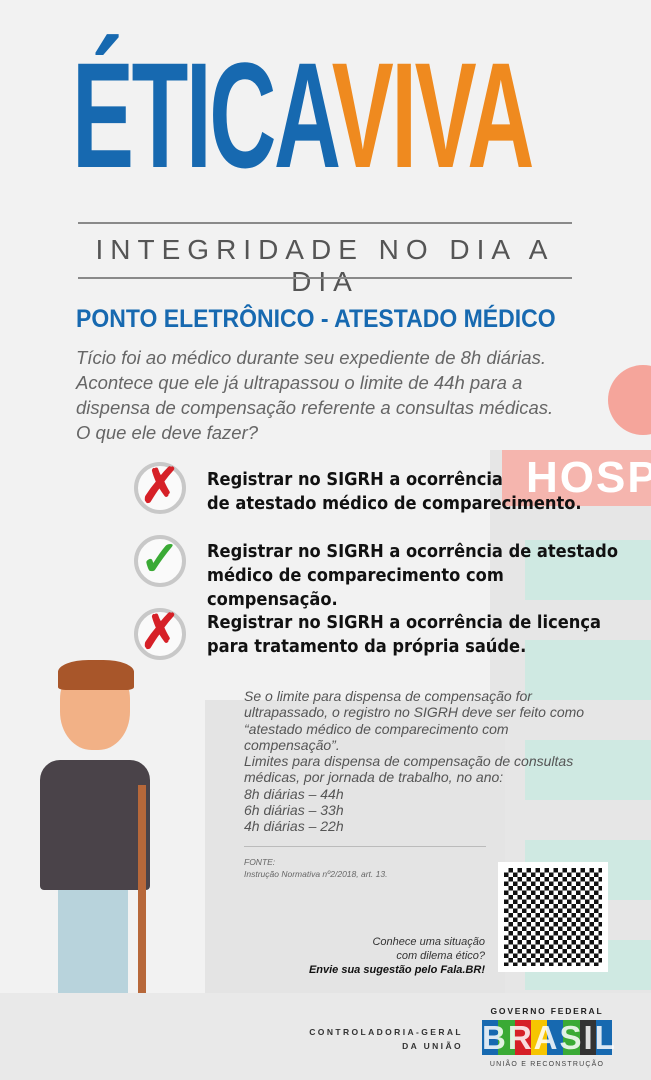  I want to click on man-with-crutch-illustration, so click(95, 847).